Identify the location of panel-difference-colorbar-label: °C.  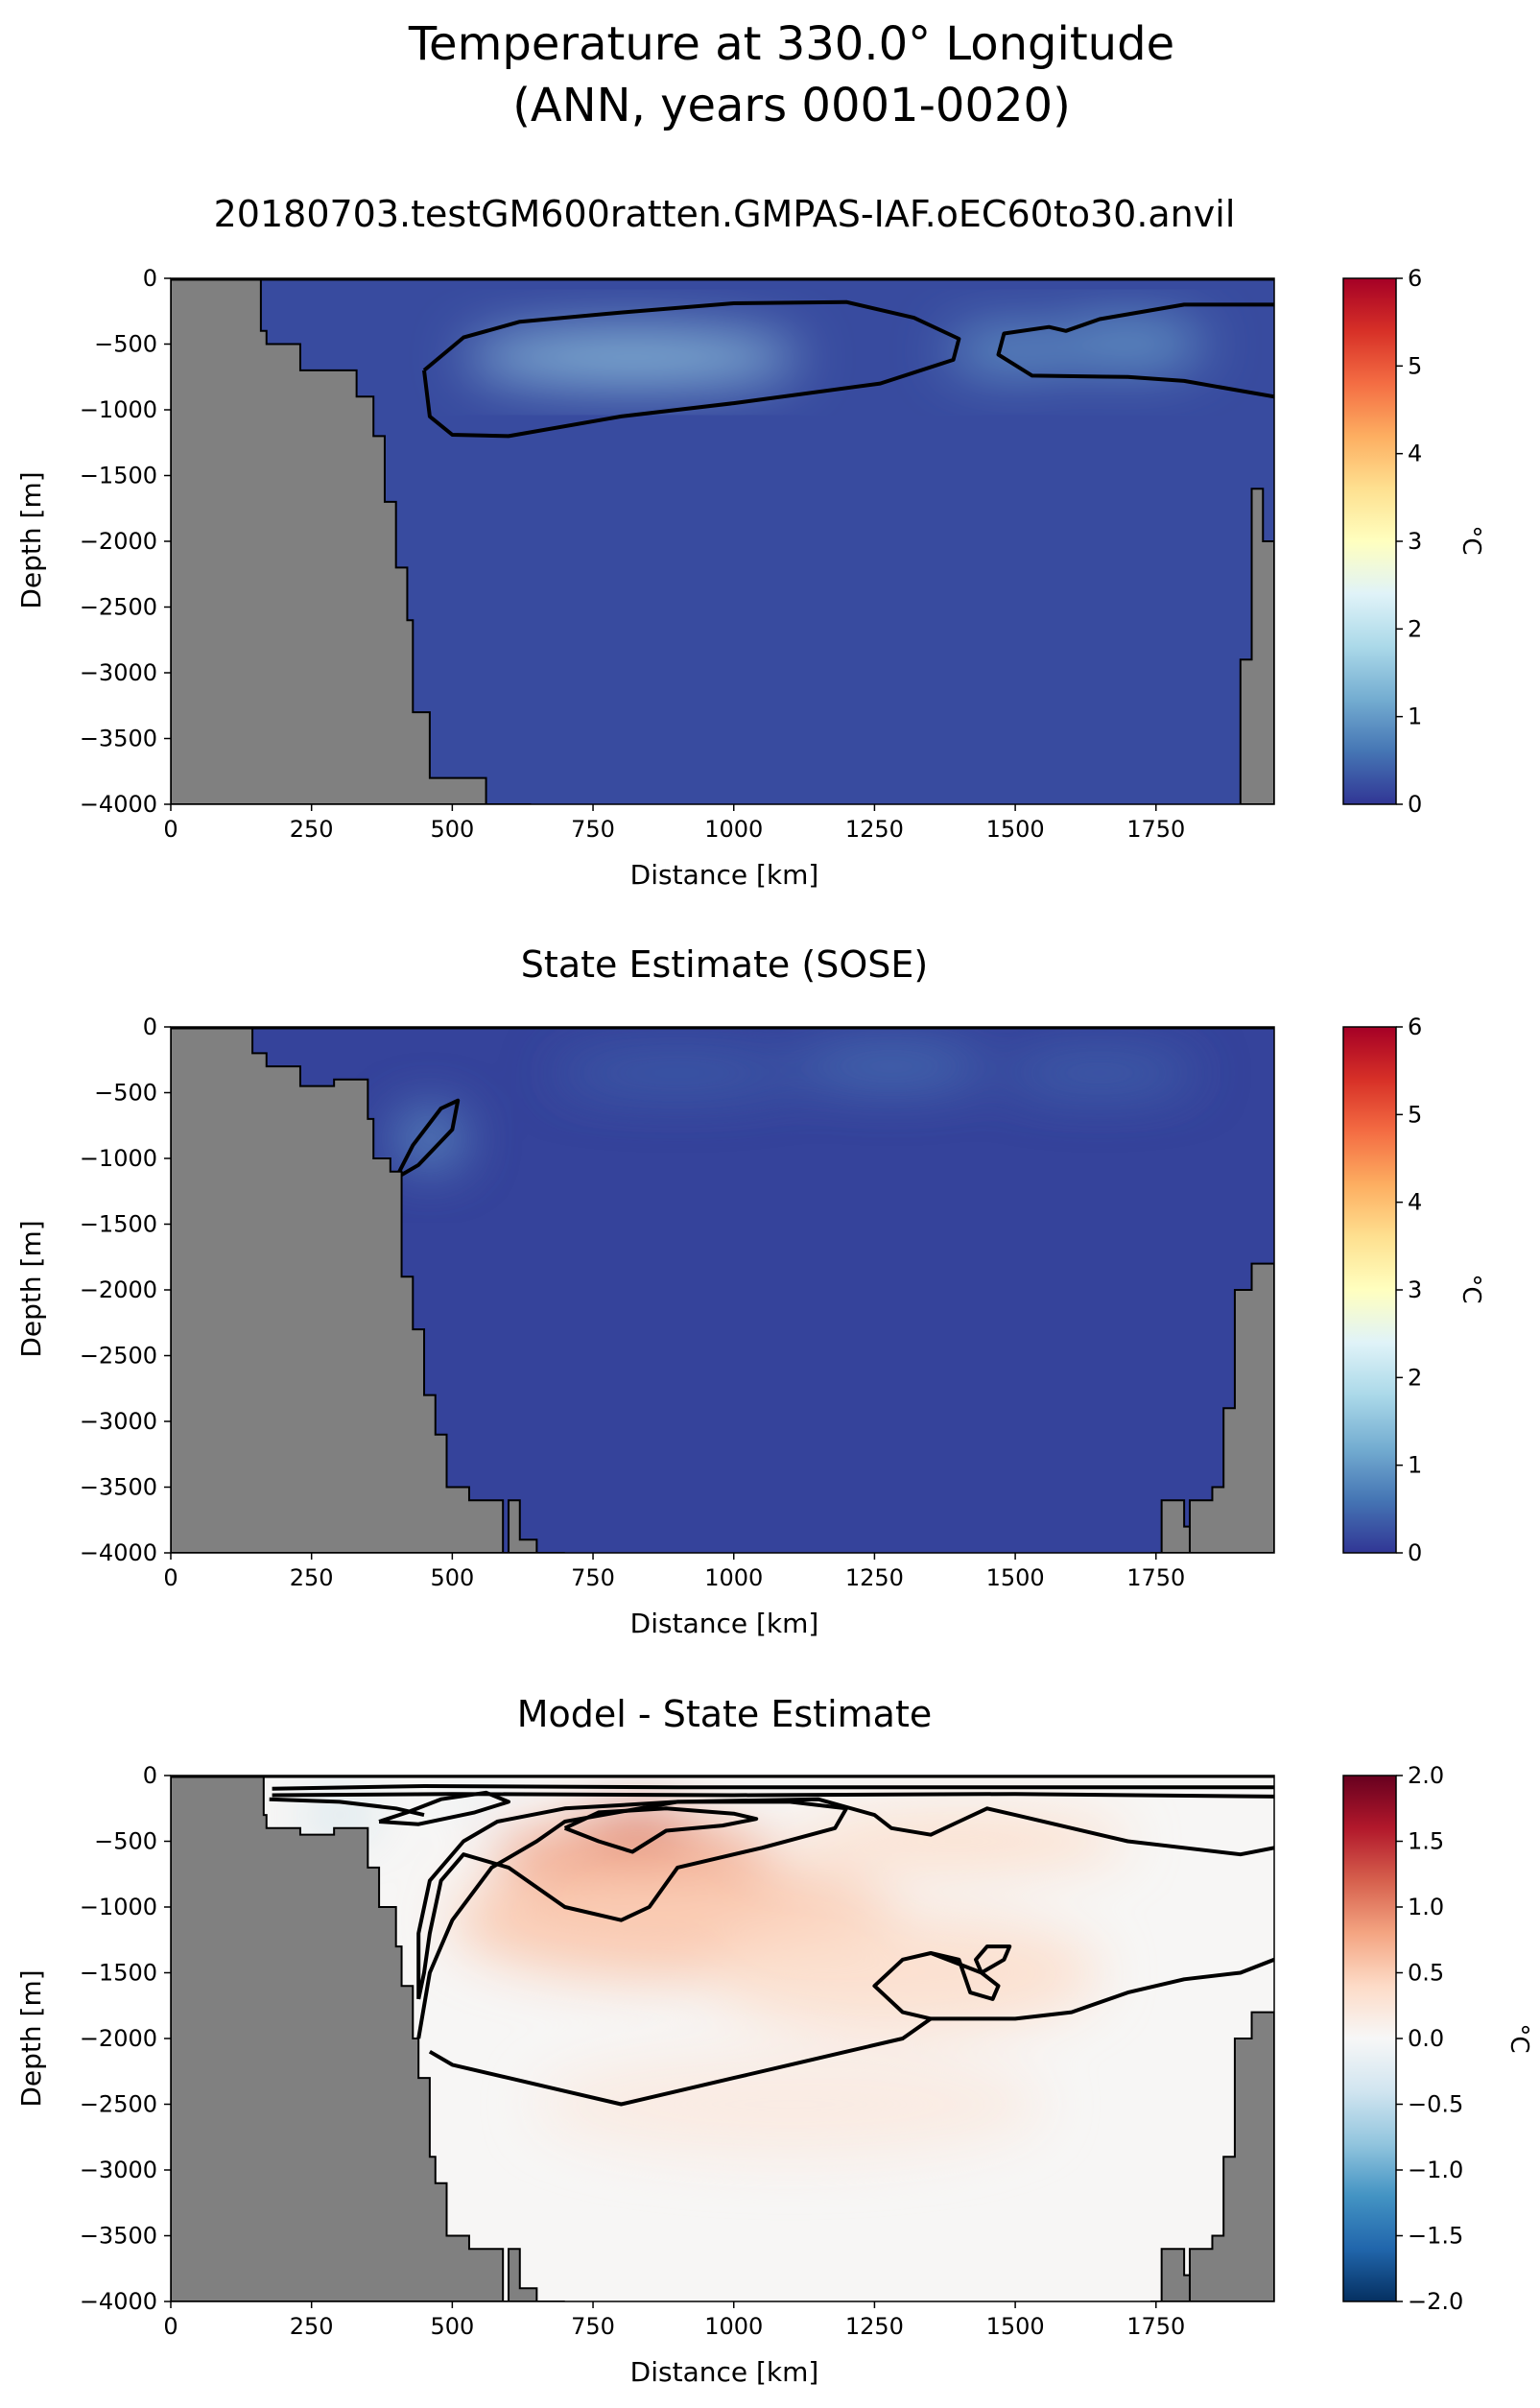
(1518, 2038).